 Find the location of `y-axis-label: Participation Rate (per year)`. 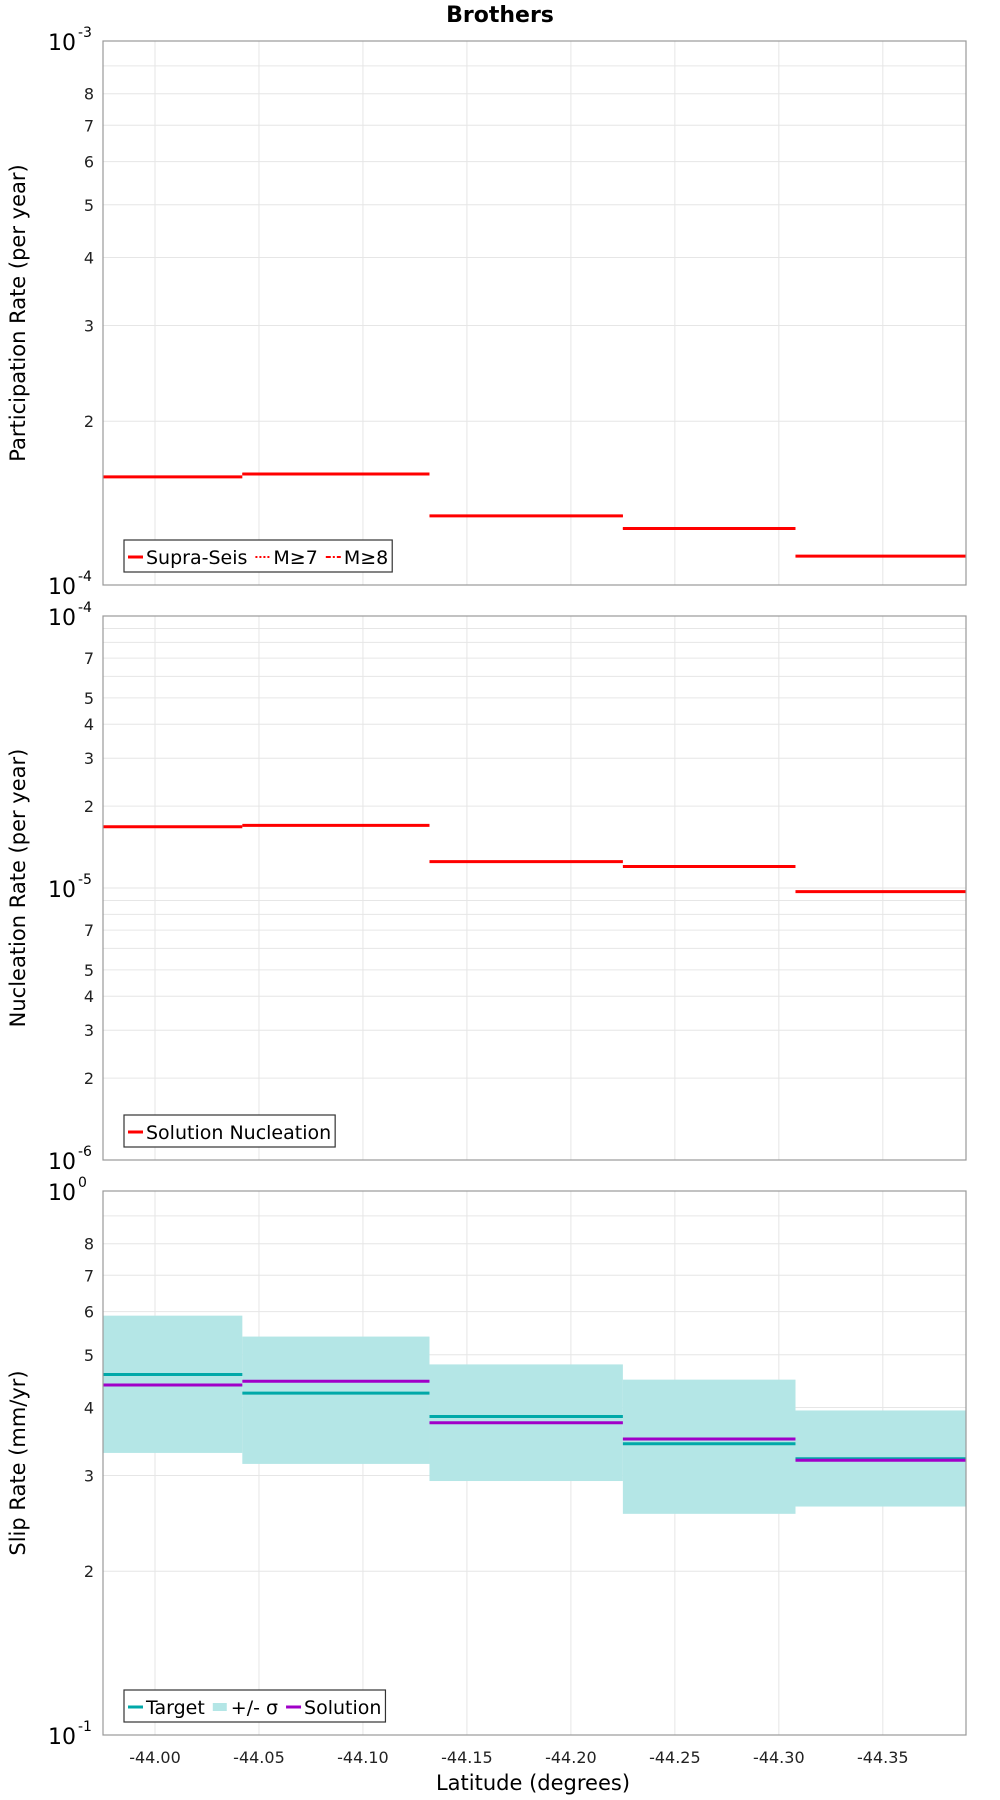

y-axis-label: Participation Rate (per year) is located at coordinates (18, 312).